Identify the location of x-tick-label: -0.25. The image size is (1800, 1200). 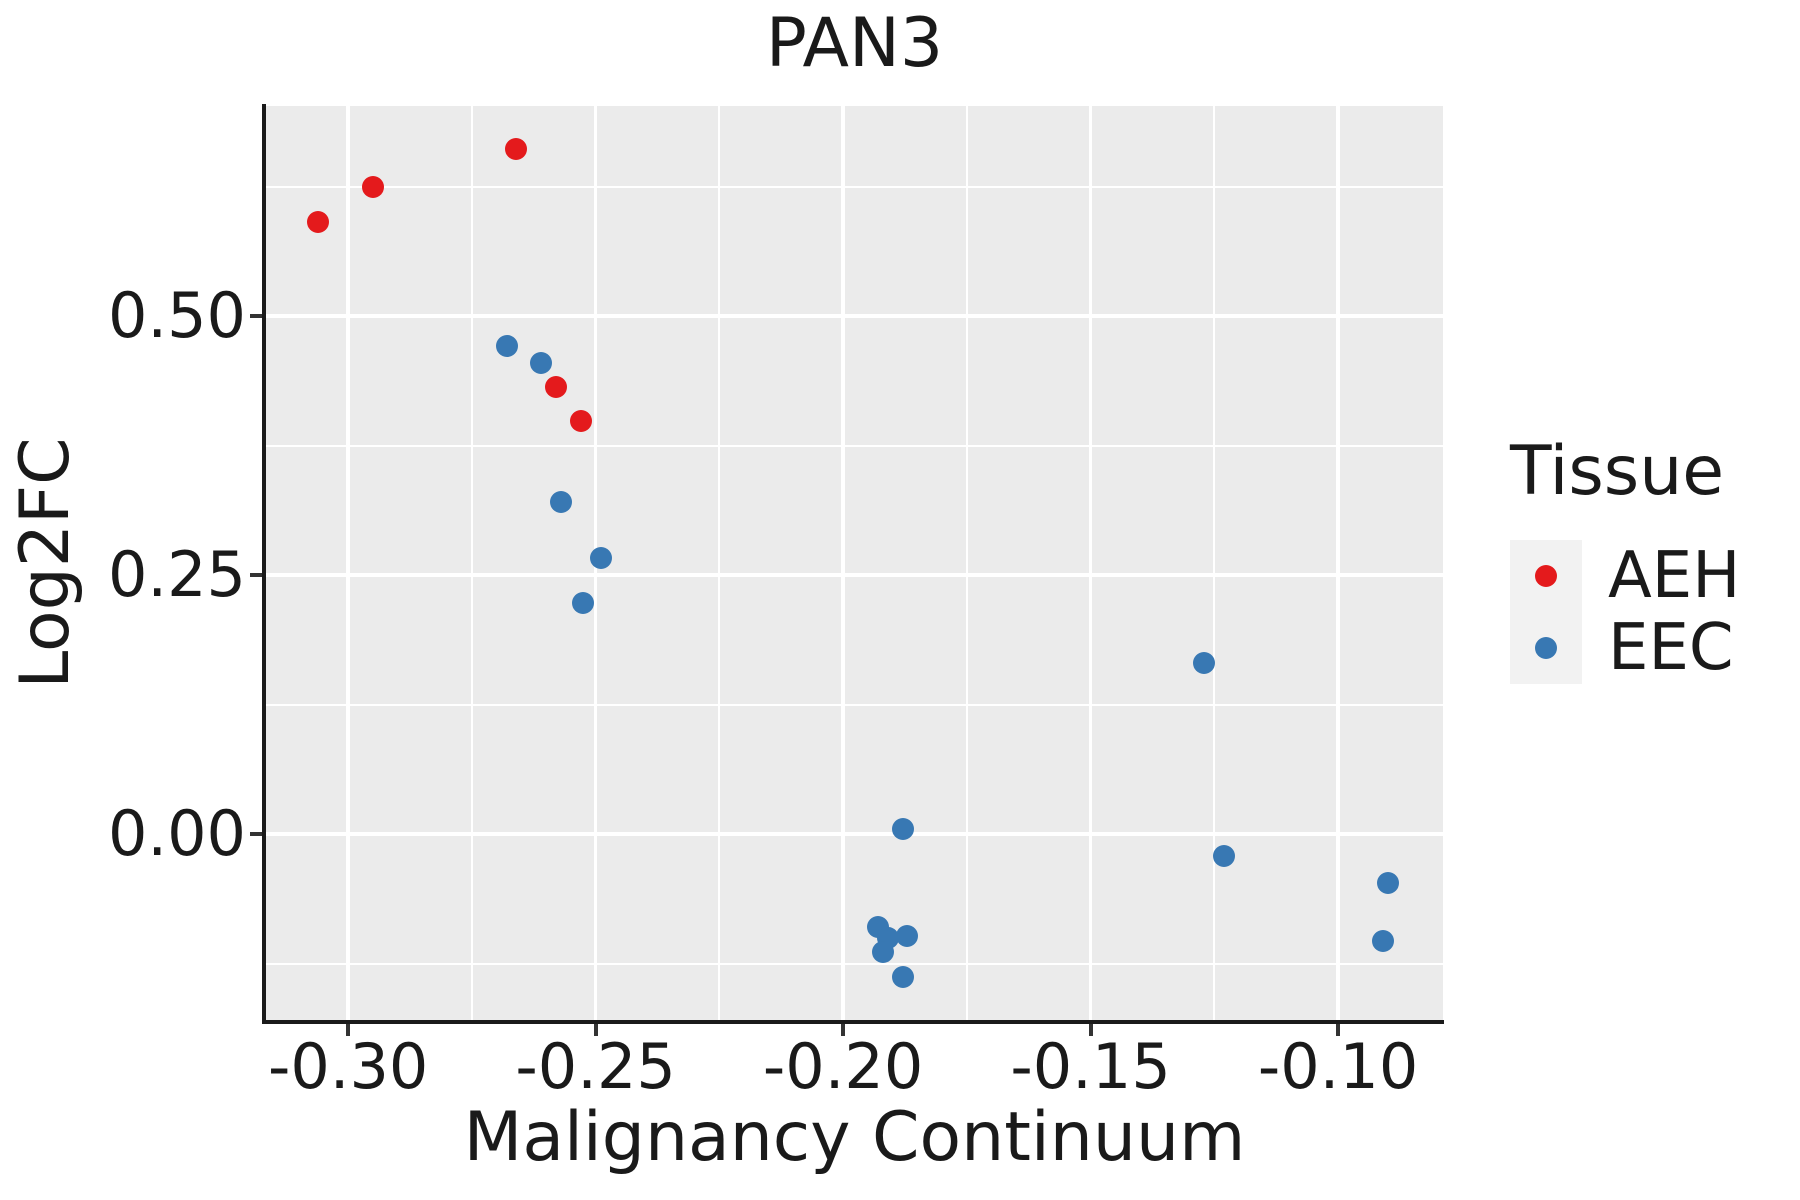
(595, 1066).